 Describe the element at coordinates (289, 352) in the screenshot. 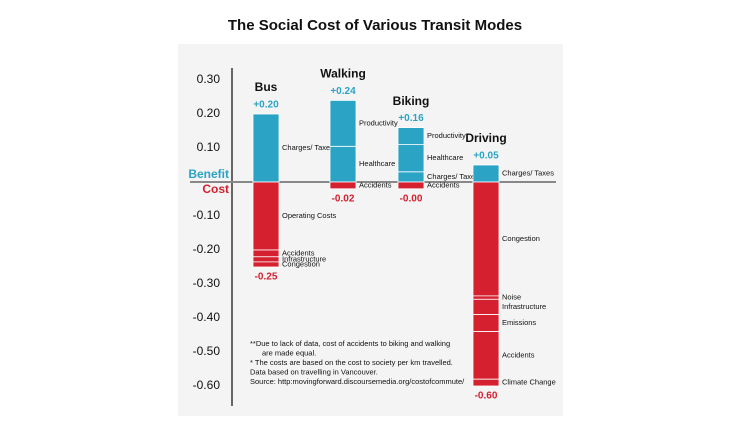

I see `footnote: are made equal.` at that location.